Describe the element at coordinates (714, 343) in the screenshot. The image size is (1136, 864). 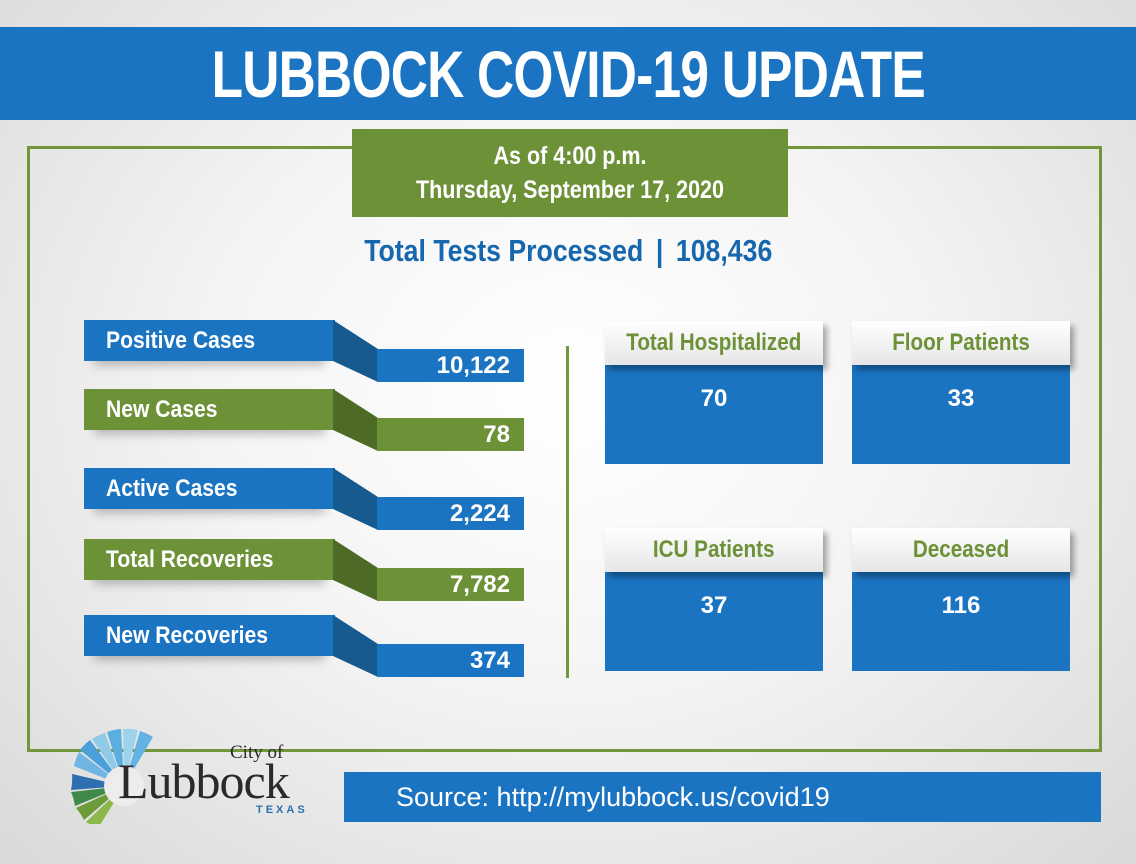
I see `hospital-label: Total Hospitalized` at that location.